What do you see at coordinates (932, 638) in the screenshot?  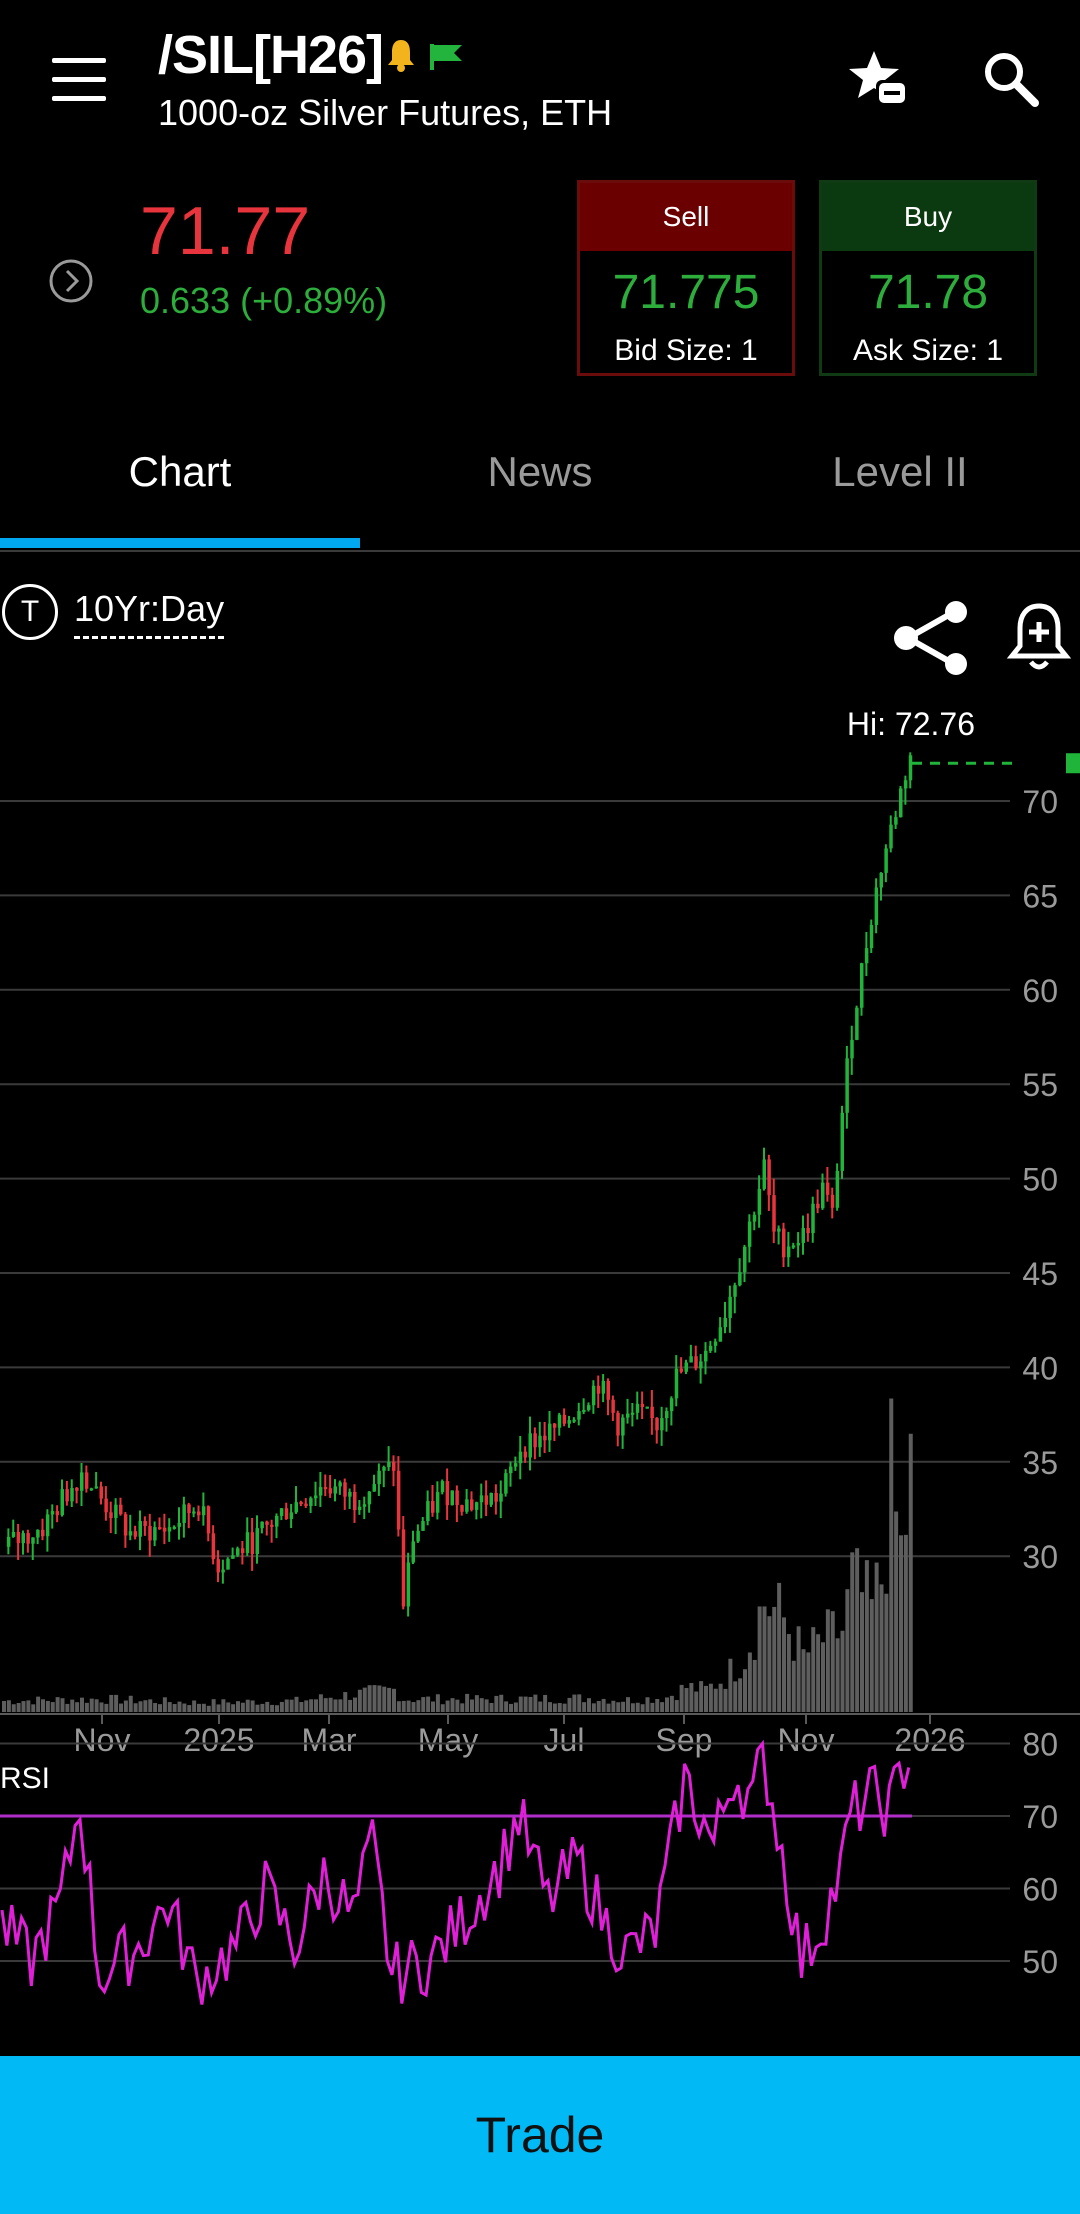 I see `share-icon` at bounding box center [932, 638].